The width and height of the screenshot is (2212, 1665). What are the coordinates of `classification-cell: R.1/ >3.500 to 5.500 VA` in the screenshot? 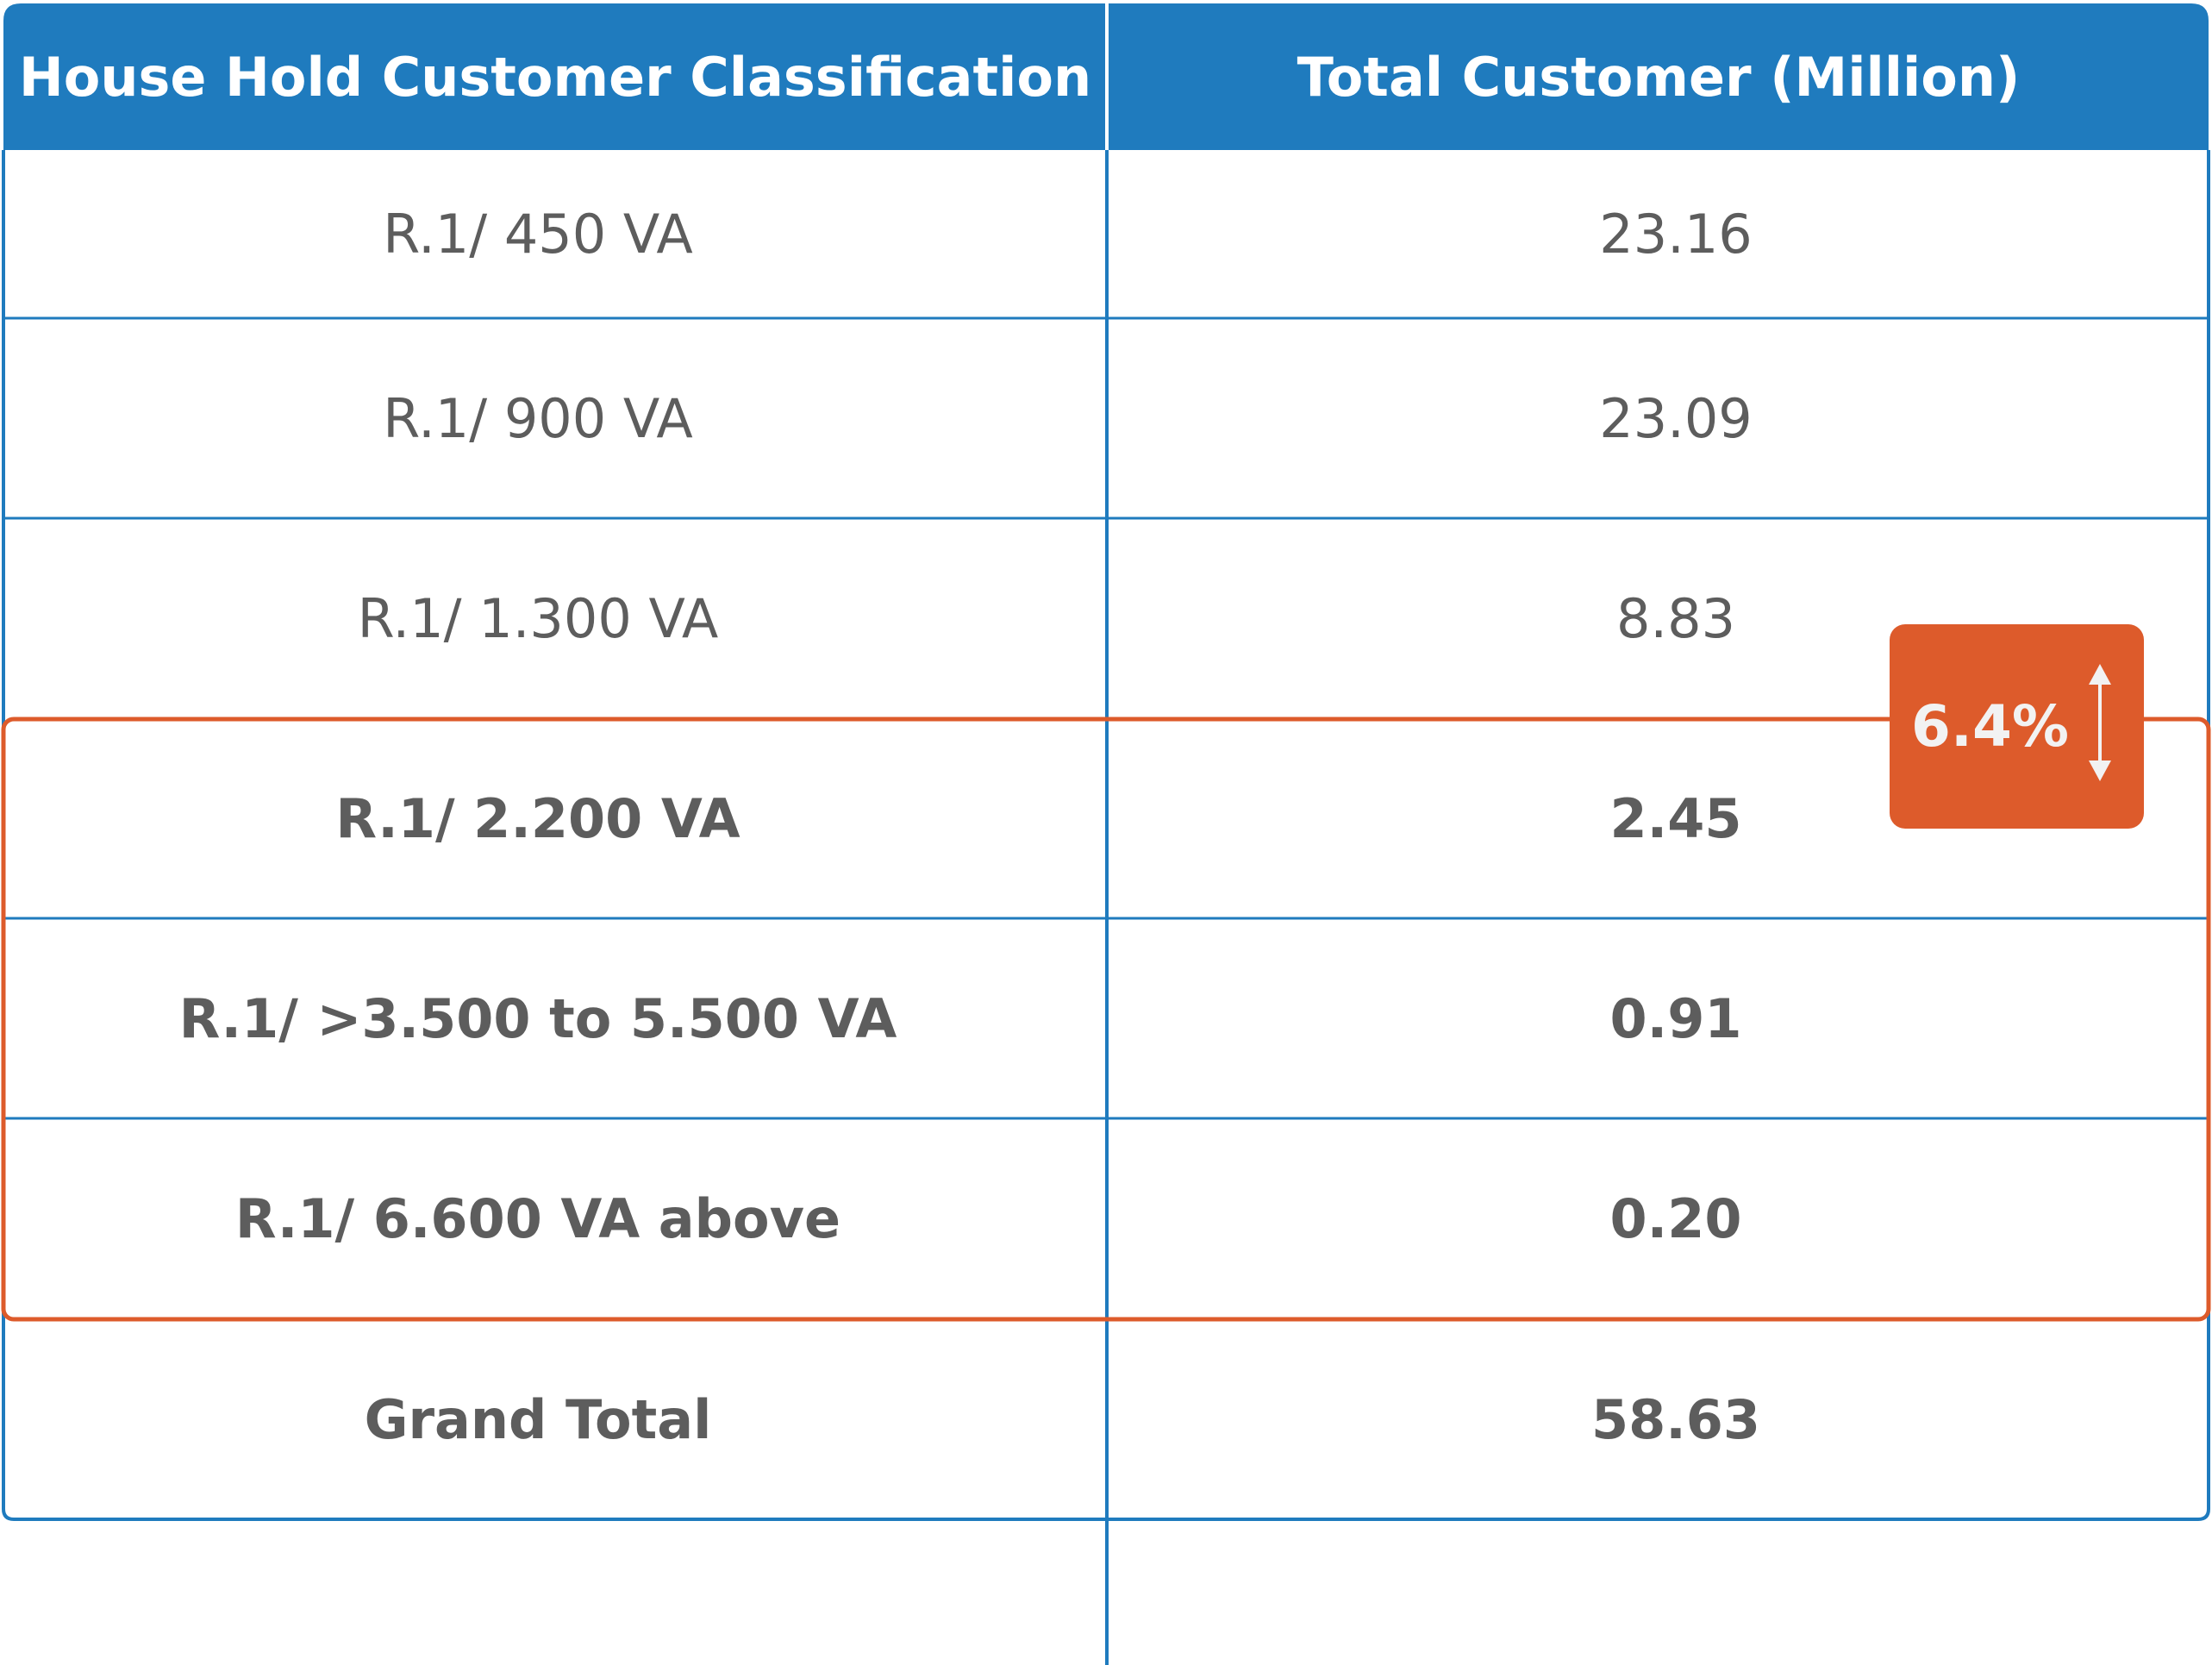 It's located at (537, 1018).